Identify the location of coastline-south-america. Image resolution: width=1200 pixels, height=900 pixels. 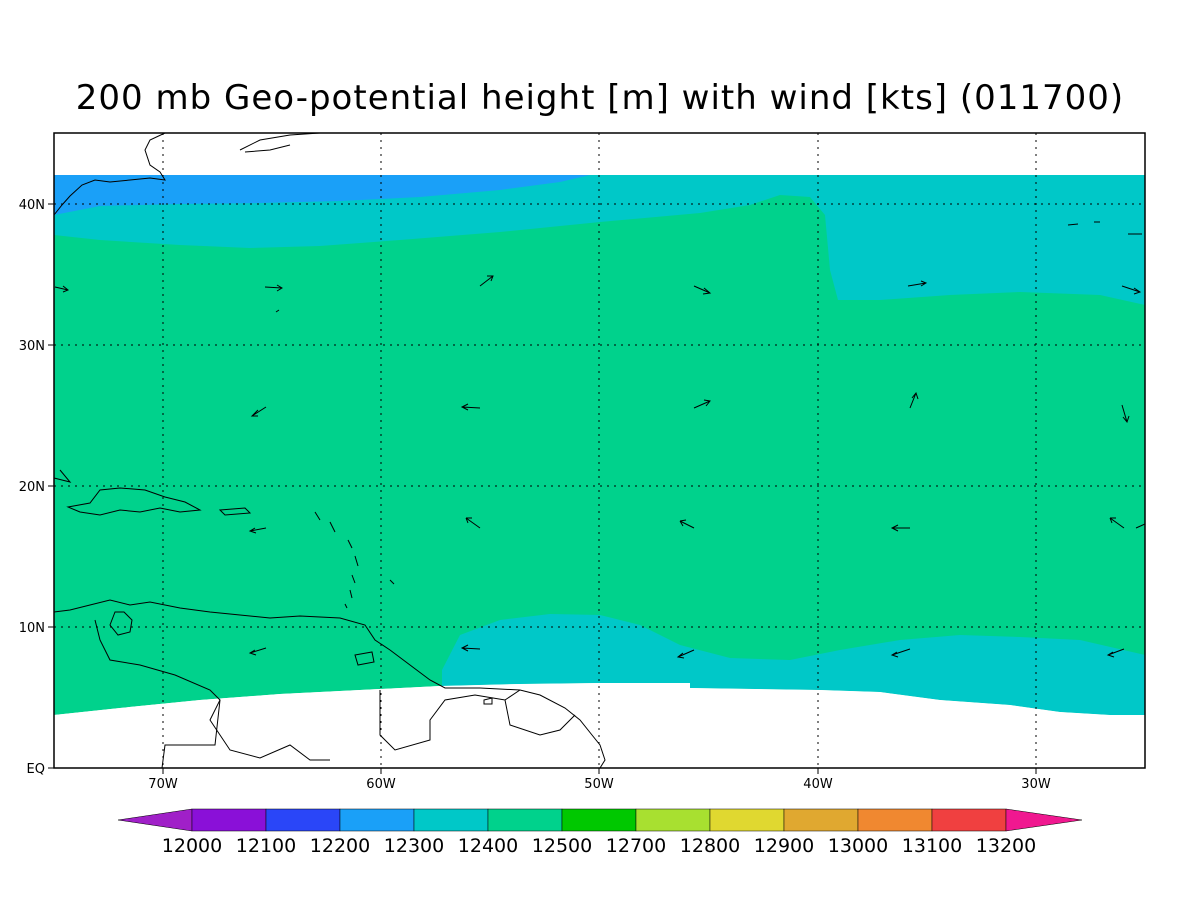
(329, 684).